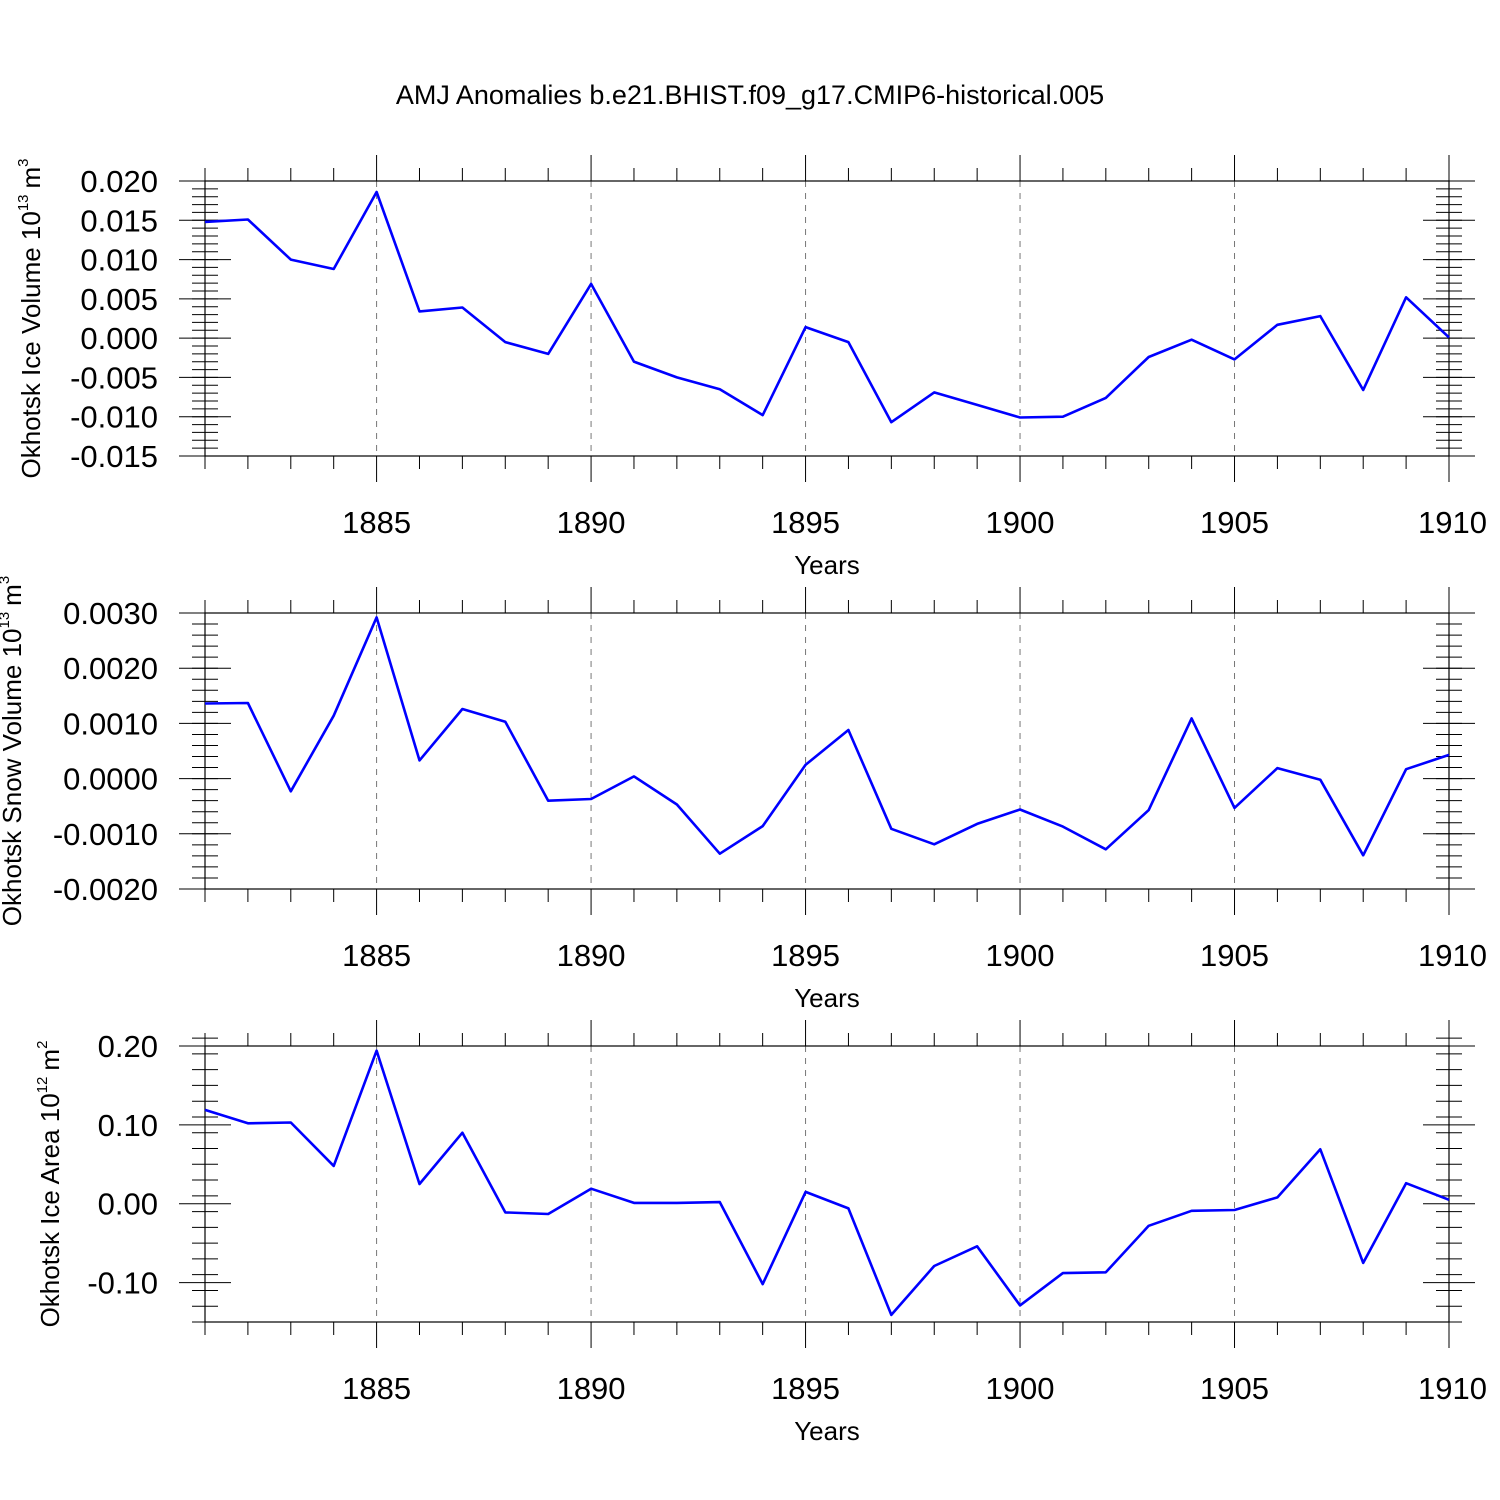 The width and height of the screenshot is (1500, 1500). I want to click on y-axis-label: Okhotsk Snow Volume 1013 m3, so click(13, 751).